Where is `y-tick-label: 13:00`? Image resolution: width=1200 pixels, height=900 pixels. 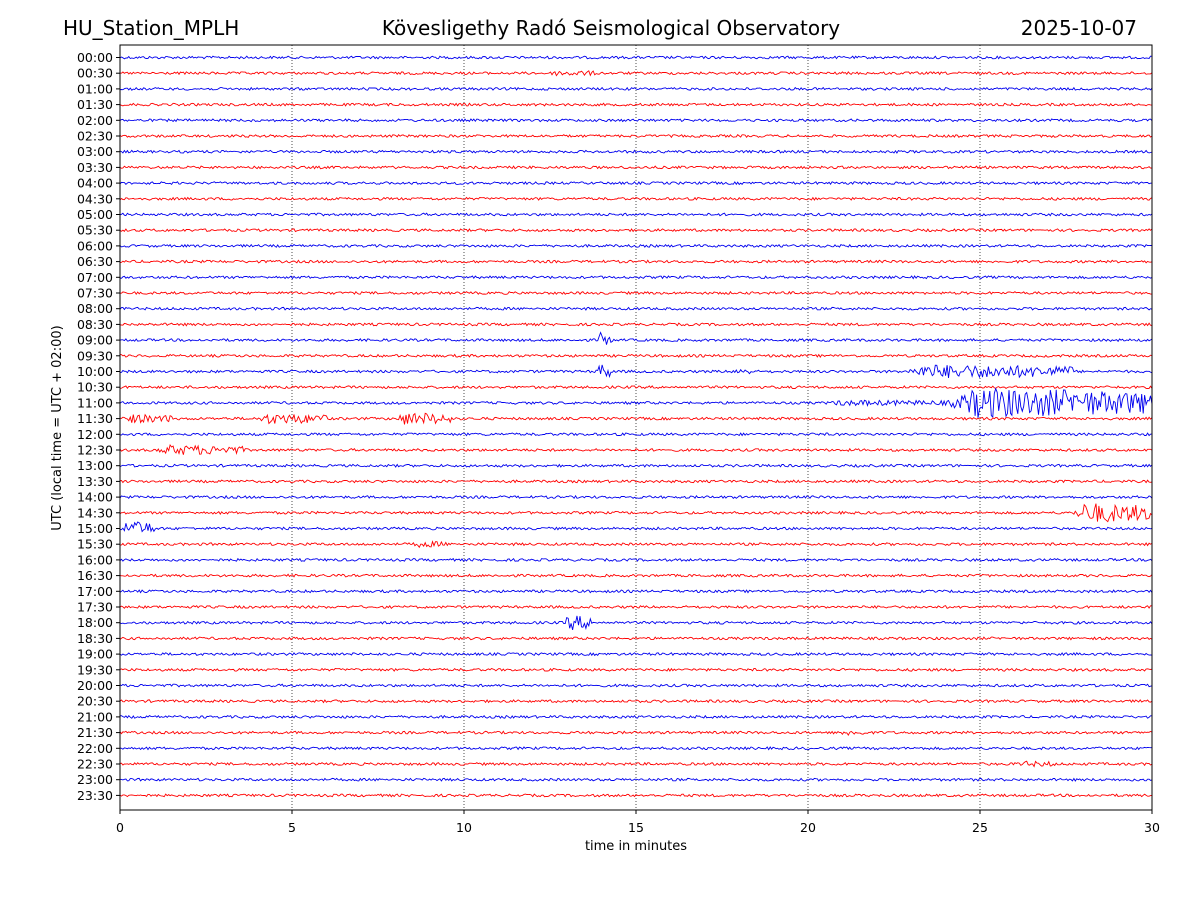 y-tick-label: 13:00 is located at coordinates (95, 465).